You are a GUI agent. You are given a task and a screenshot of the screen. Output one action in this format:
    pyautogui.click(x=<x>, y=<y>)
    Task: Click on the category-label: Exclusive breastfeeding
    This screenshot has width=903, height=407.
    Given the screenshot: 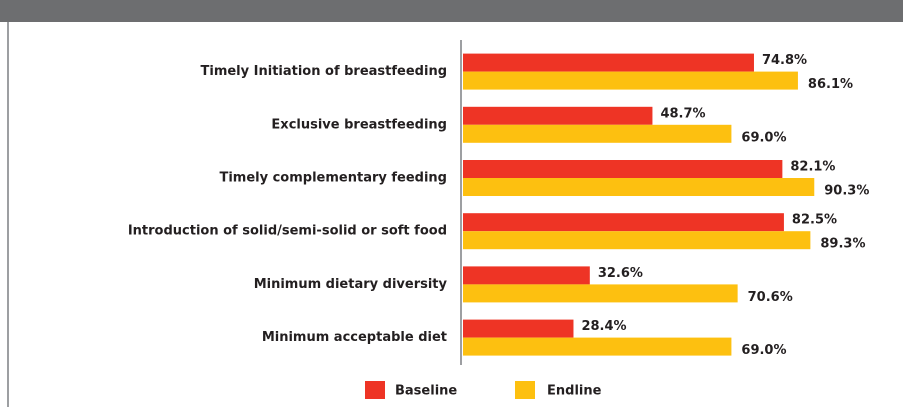 What is the action you would take?
    pyautogui.click(x=359, y=124)
    